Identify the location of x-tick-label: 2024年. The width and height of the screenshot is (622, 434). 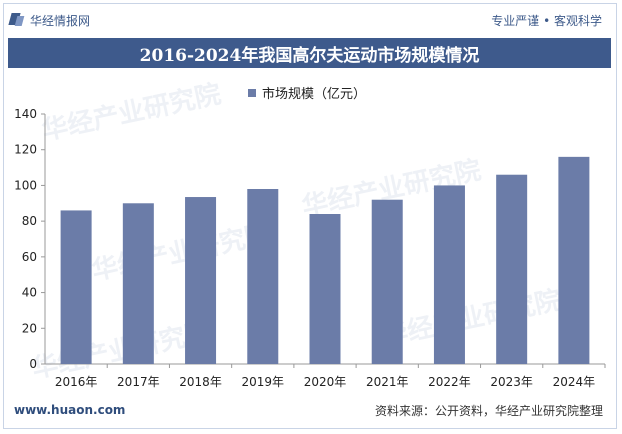
(574, 382).